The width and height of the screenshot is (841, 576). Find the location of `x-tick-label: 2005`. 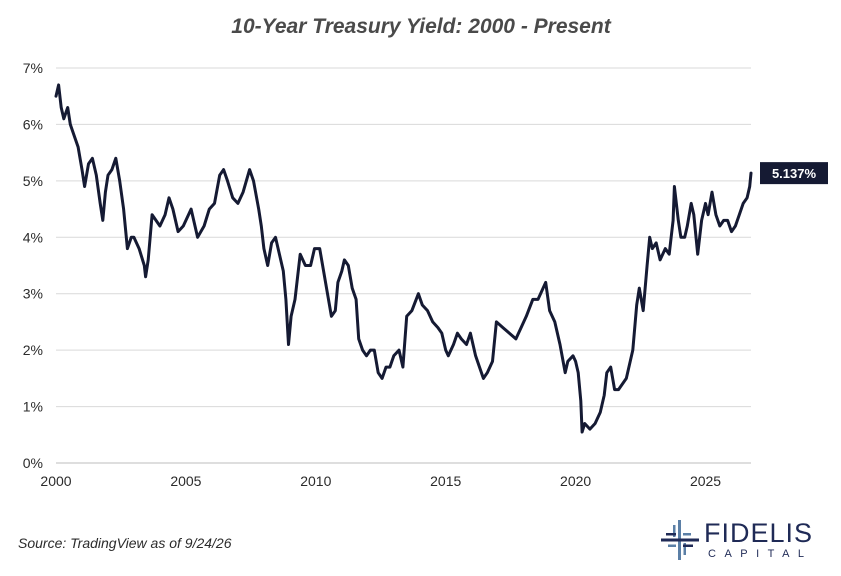

x-tick-label: 2005 is located at coordinates (185, 481).